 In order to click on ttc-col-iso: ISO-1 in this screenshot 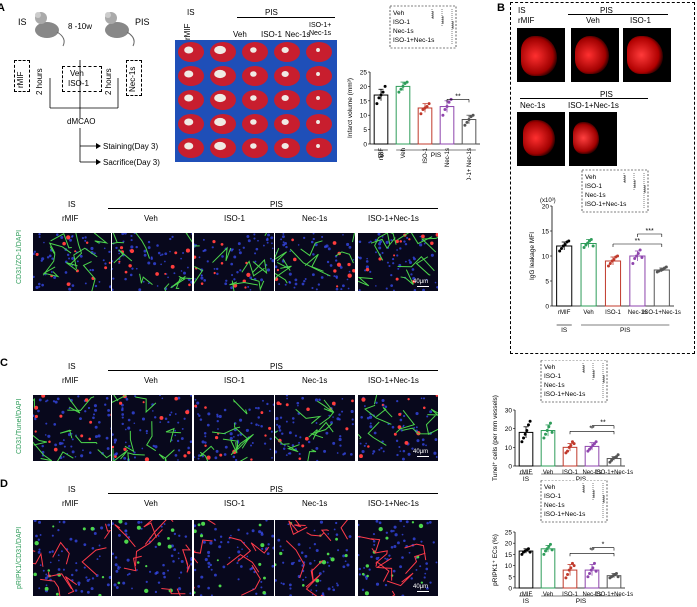, I will do `click(271, 34)`.